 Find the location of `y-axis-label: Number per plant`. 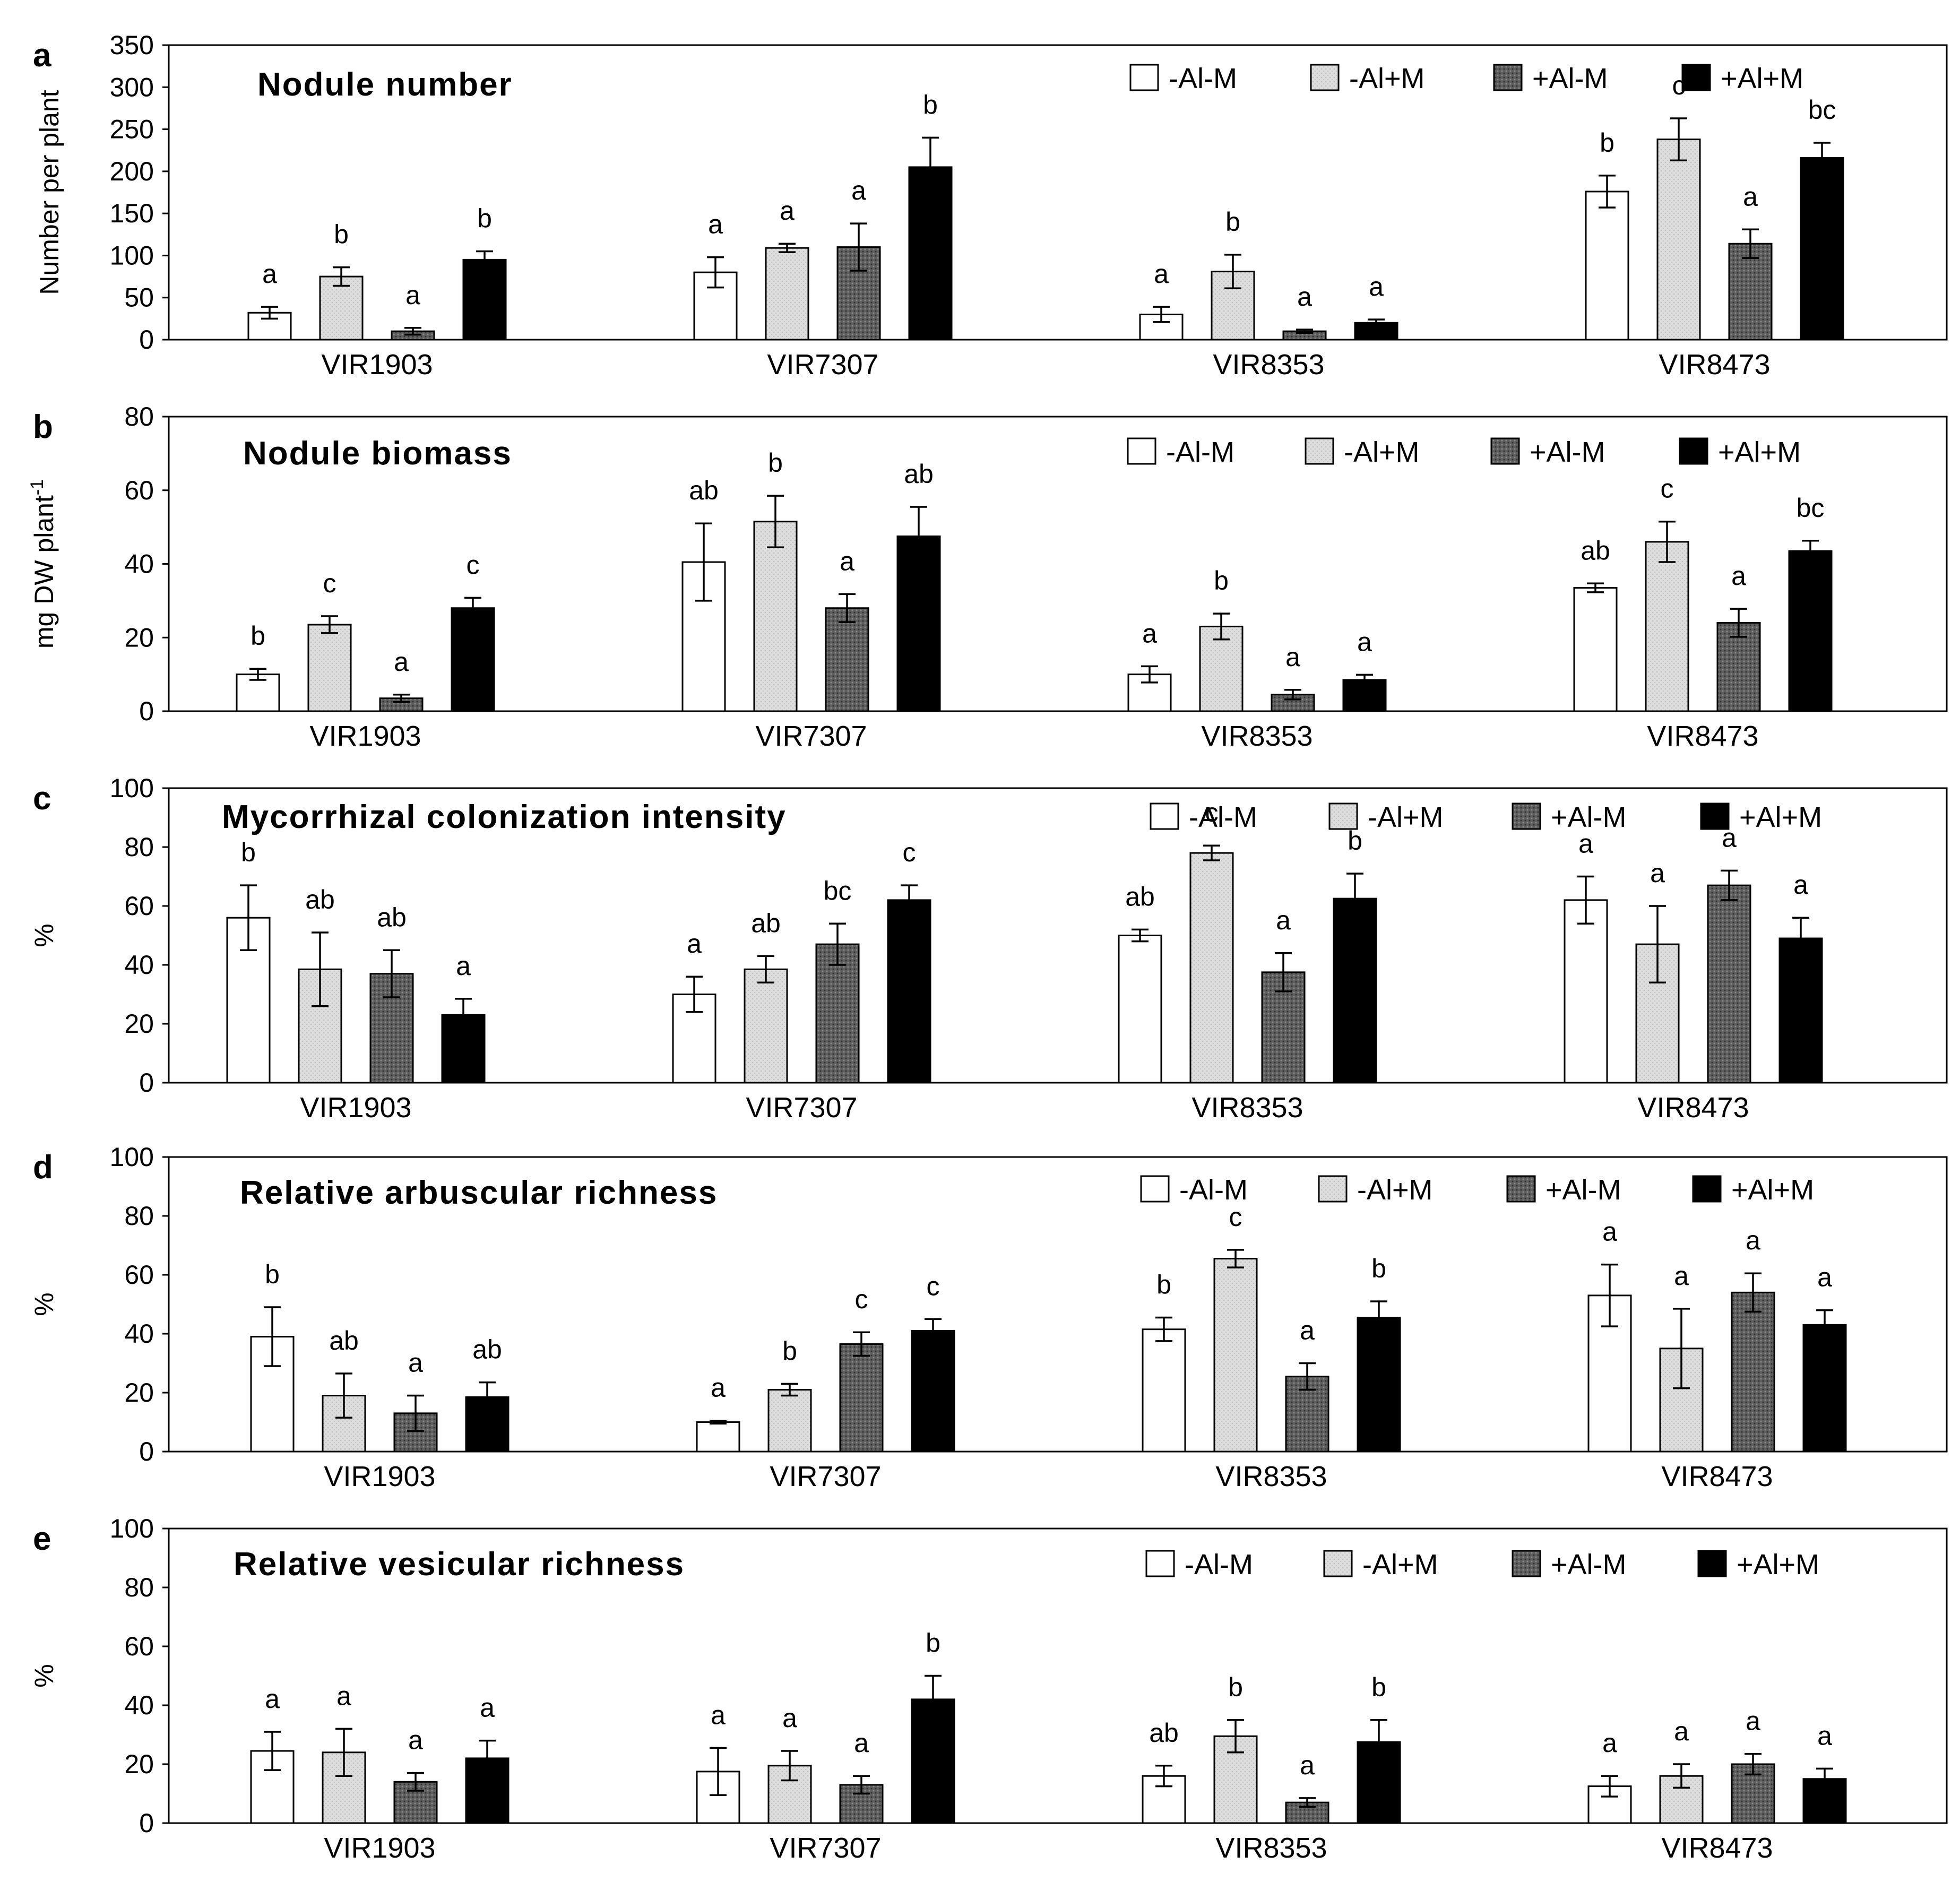

y-axis-label: Number per plant is located at coordinates (49, 192).